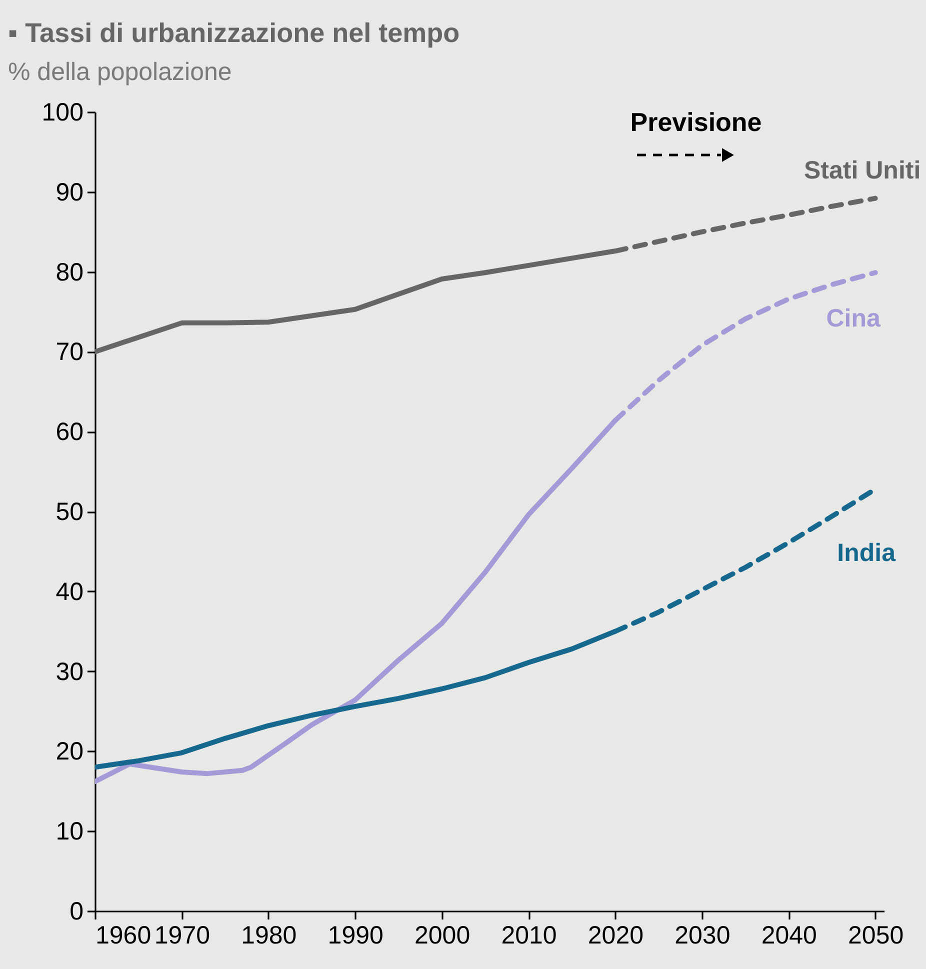 The image size is (926, 969). I want to click on chart-title: ▪ Tassi di urbanizzazione nel tempo, so click(234, 33).